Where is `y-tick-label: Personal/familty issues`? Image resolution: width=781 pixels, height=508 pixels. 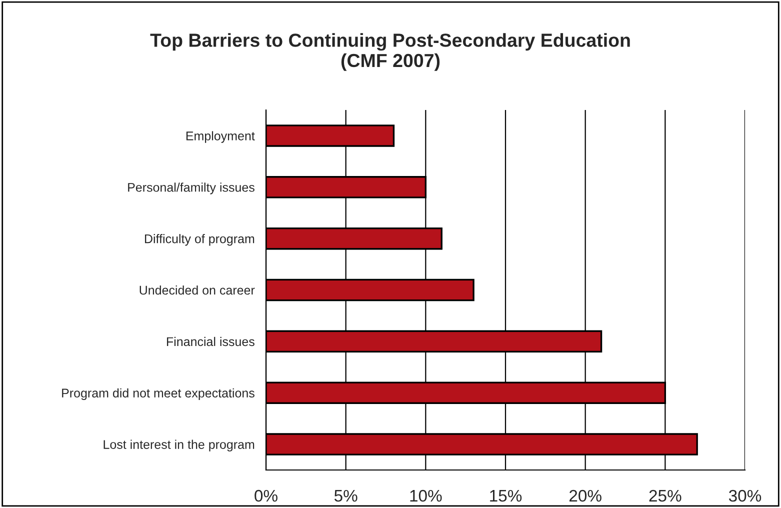 y-tick-label: Personal/familty issues is located at coordinates (191, 188).